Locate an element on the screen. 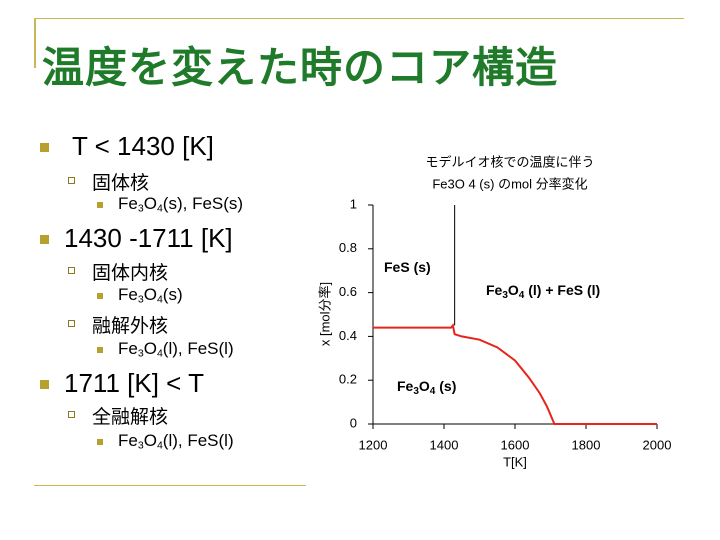  slide-title: 温度を変えた時のコア構造 is located at coordinates (300, 67).